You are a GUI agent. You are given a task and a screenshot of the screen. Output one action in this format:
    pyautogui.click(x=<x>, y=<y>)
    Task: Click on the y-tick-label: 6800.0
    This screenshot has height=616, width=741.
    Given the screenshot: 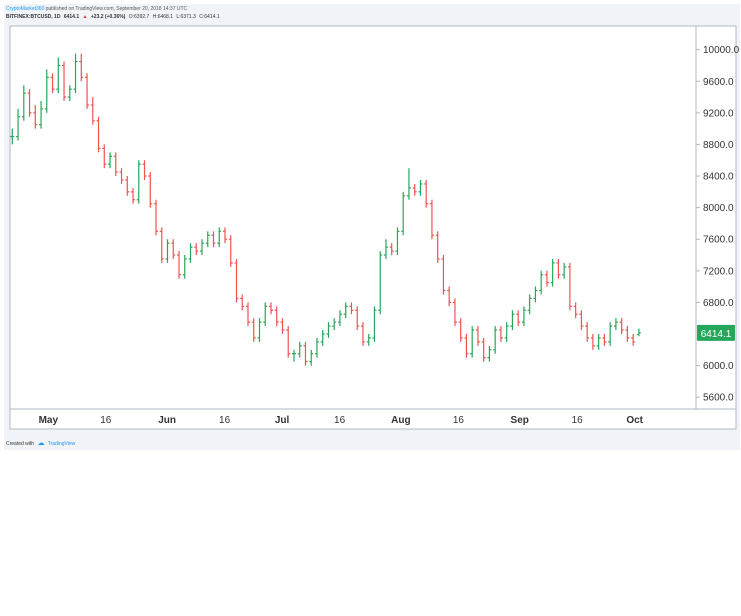 What is the action you would take?
    pyautogui.click(x=718, y=303)
    